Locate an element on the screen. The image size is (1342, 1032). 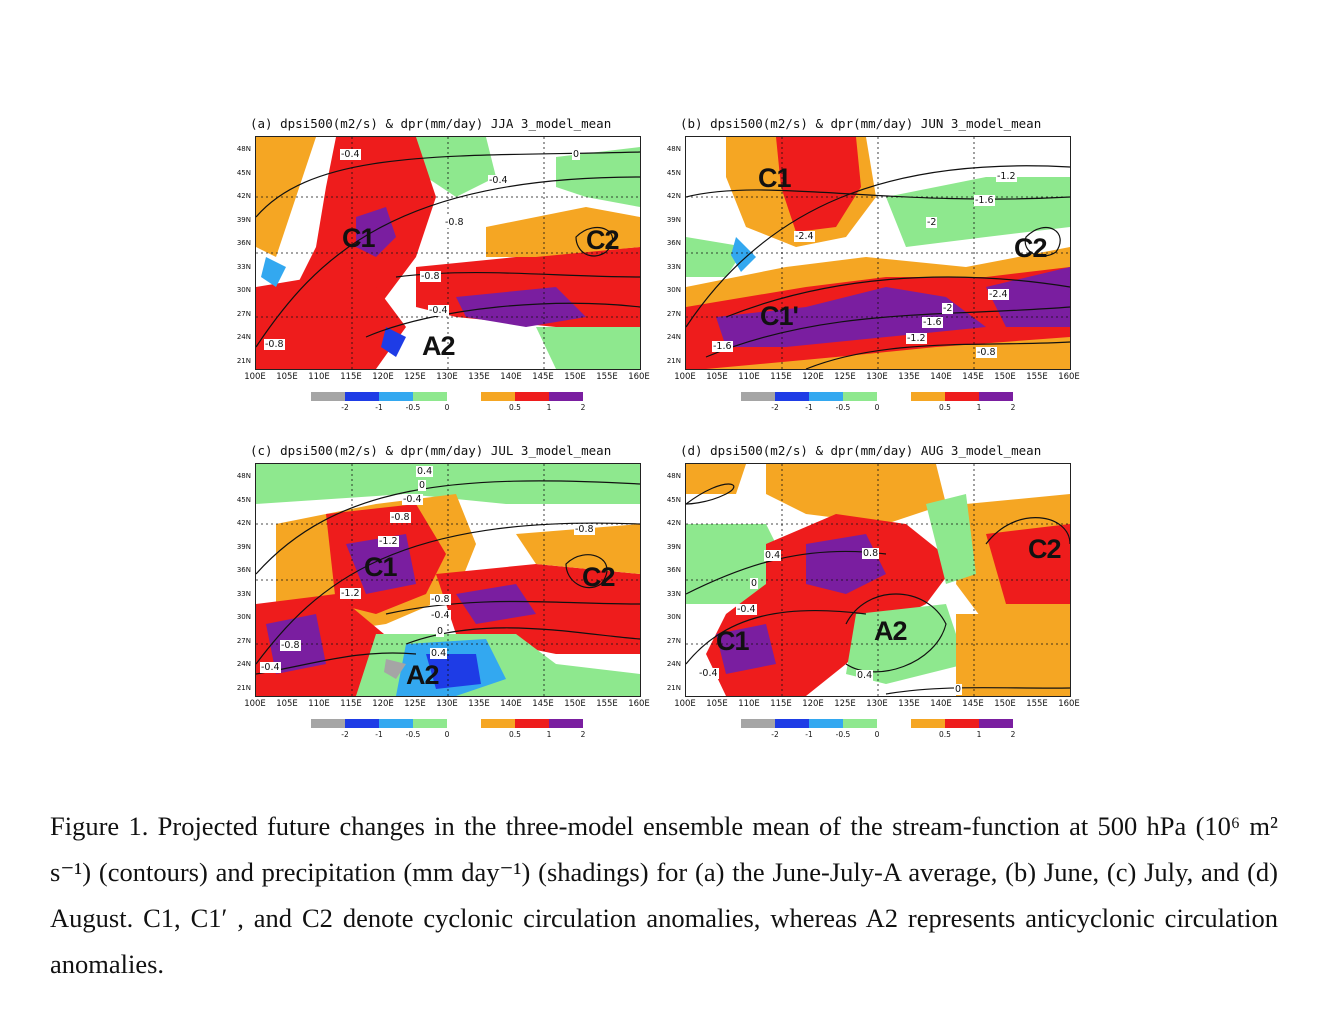
x-tick-label: 160E is located at coordinates (1069, 704).